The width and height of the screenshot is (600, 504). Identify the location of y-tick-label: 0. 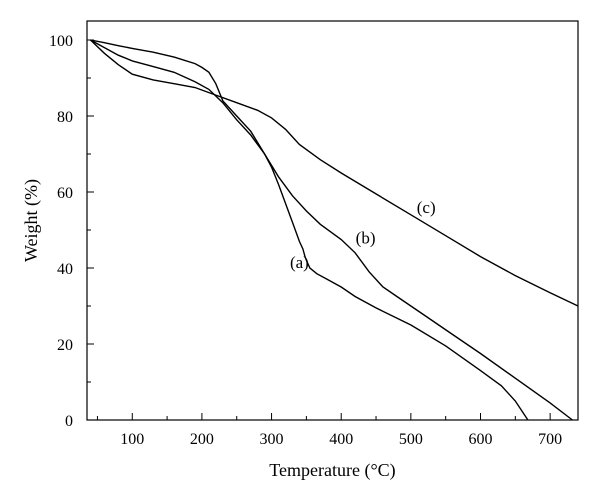
(69, 421).